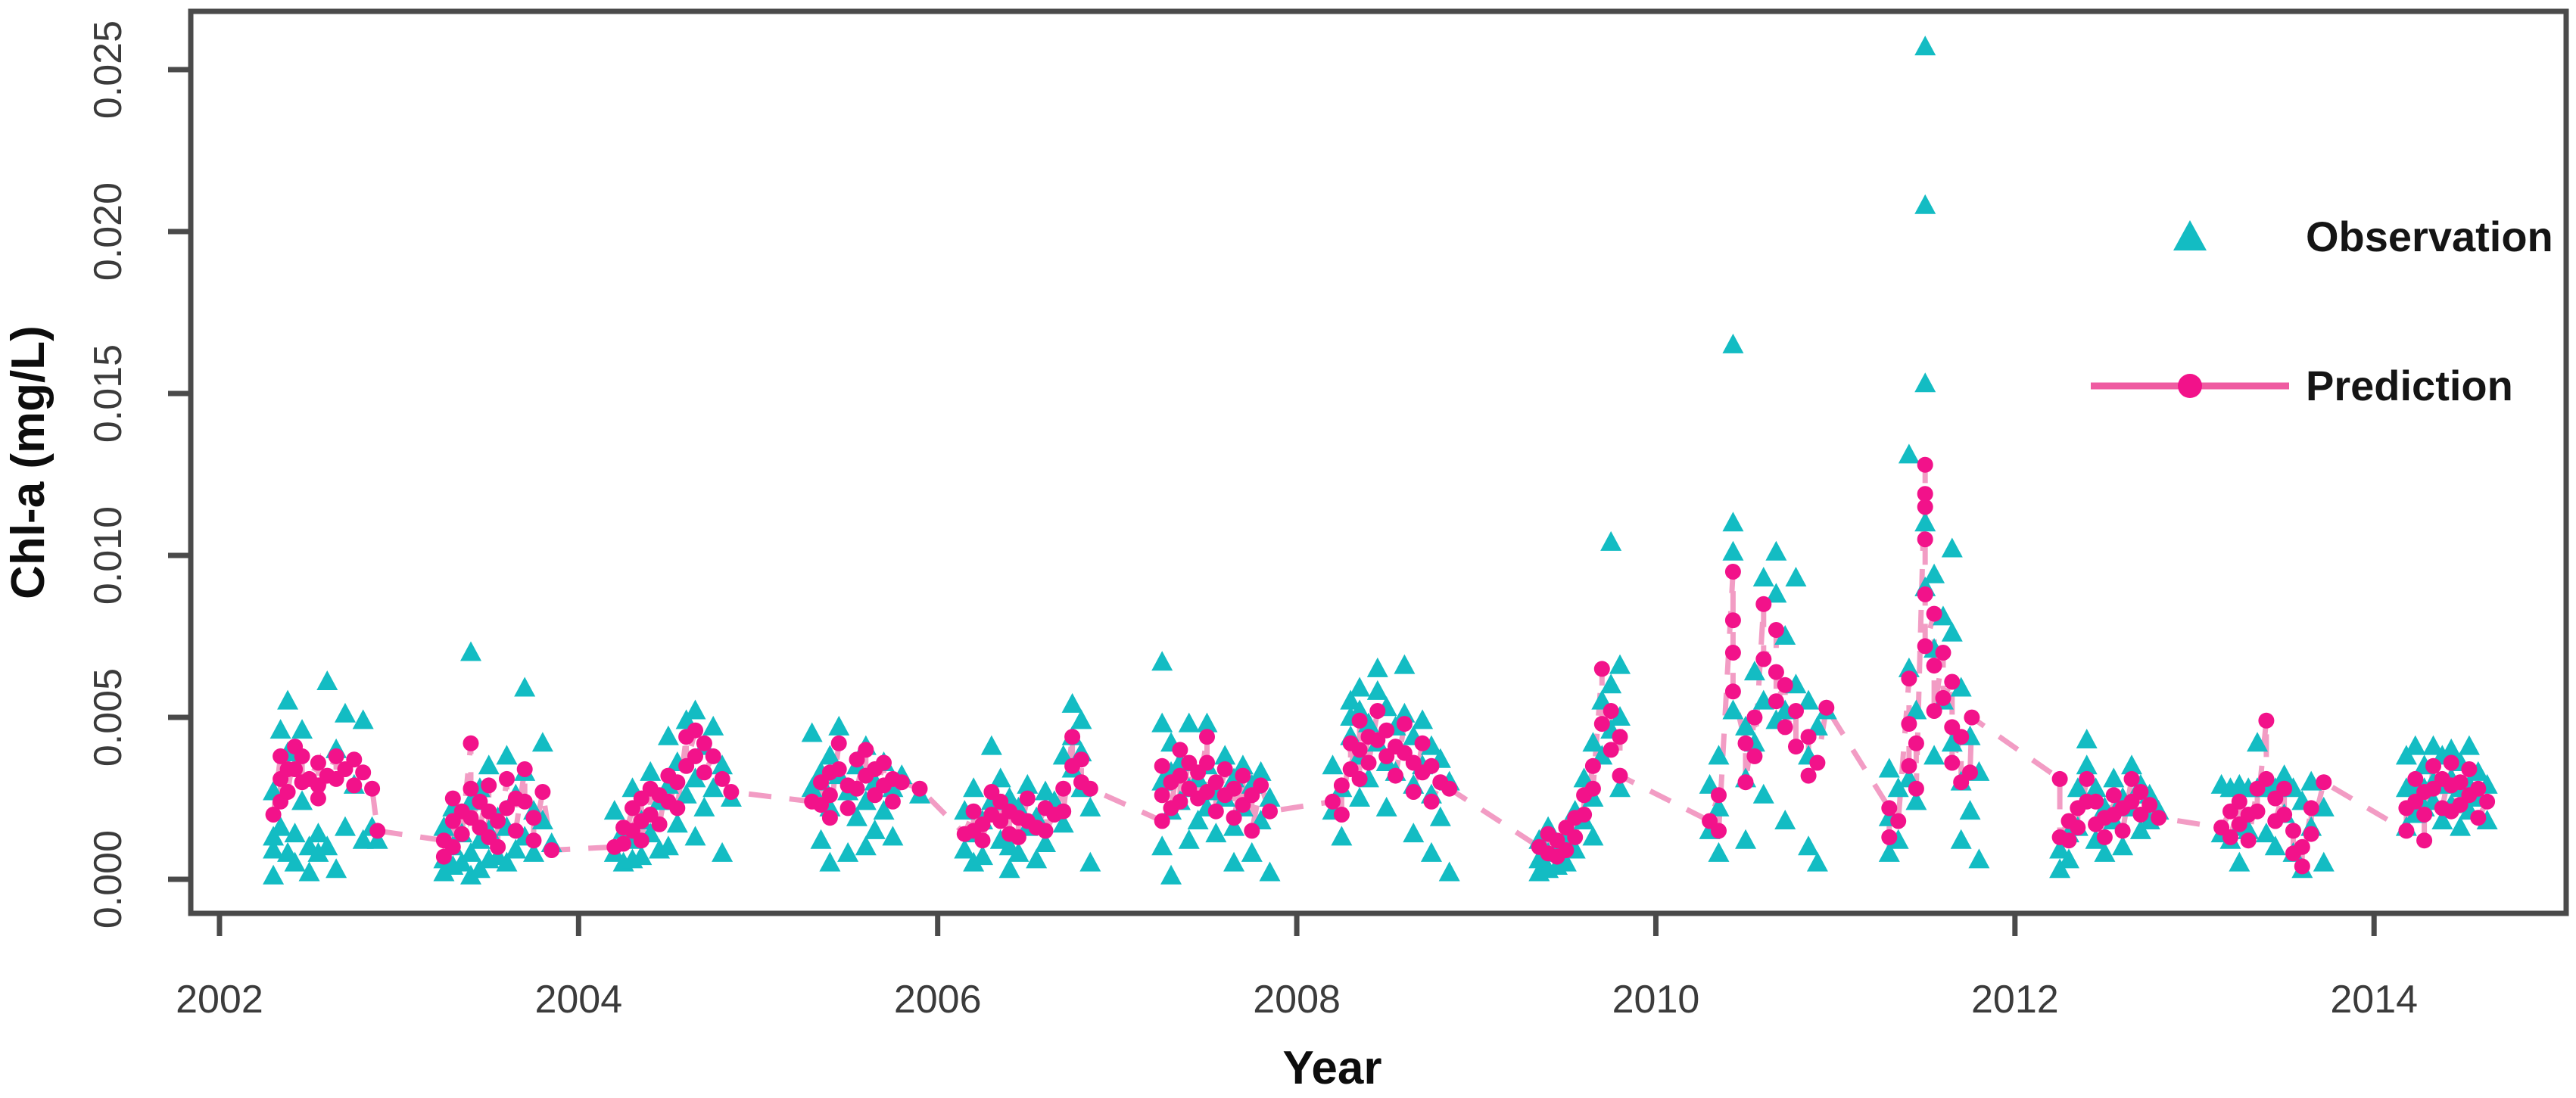  I want to click on y-tick-label: 0.025, so click(108, 69).